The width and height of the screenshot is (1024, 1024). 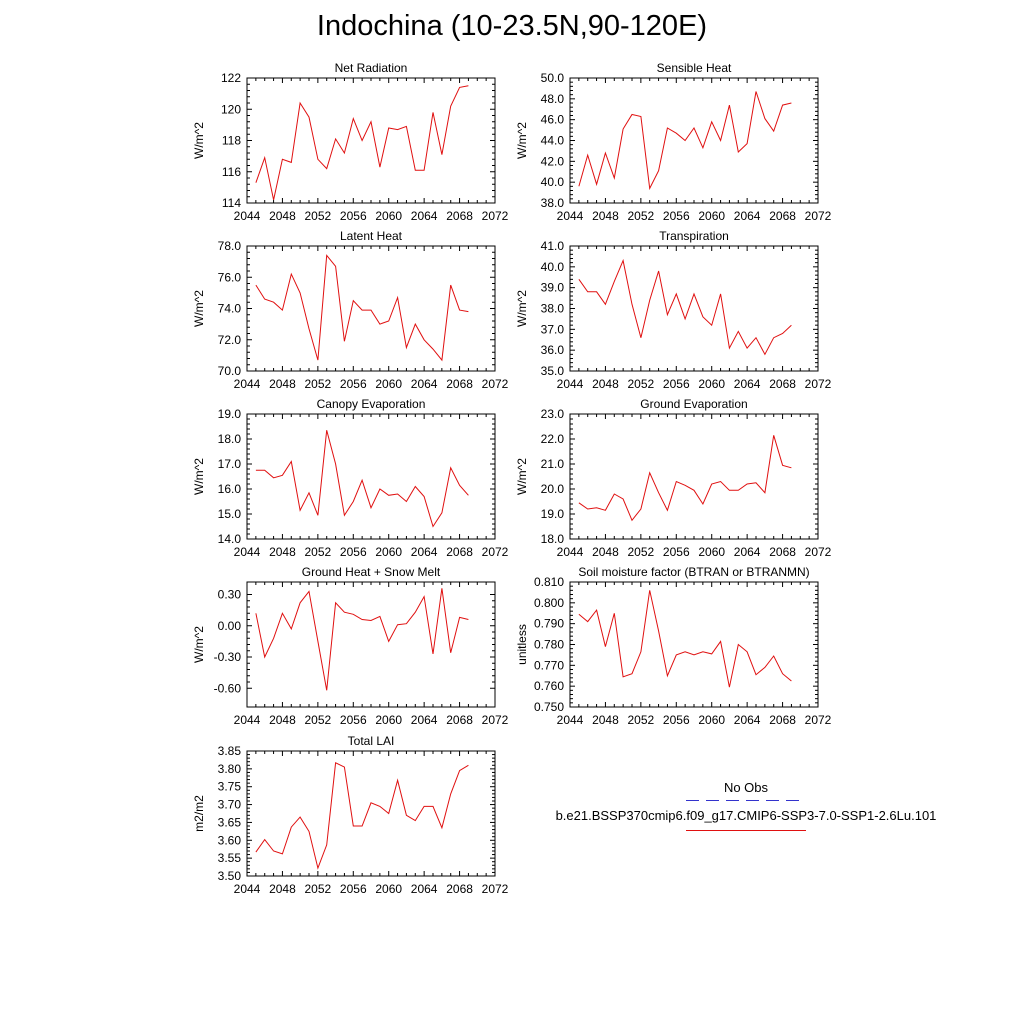 What do you see at coordinates (231, 141) in the screenshot?
I see `y-tick-label: 118` at bounding box center [231, 141].